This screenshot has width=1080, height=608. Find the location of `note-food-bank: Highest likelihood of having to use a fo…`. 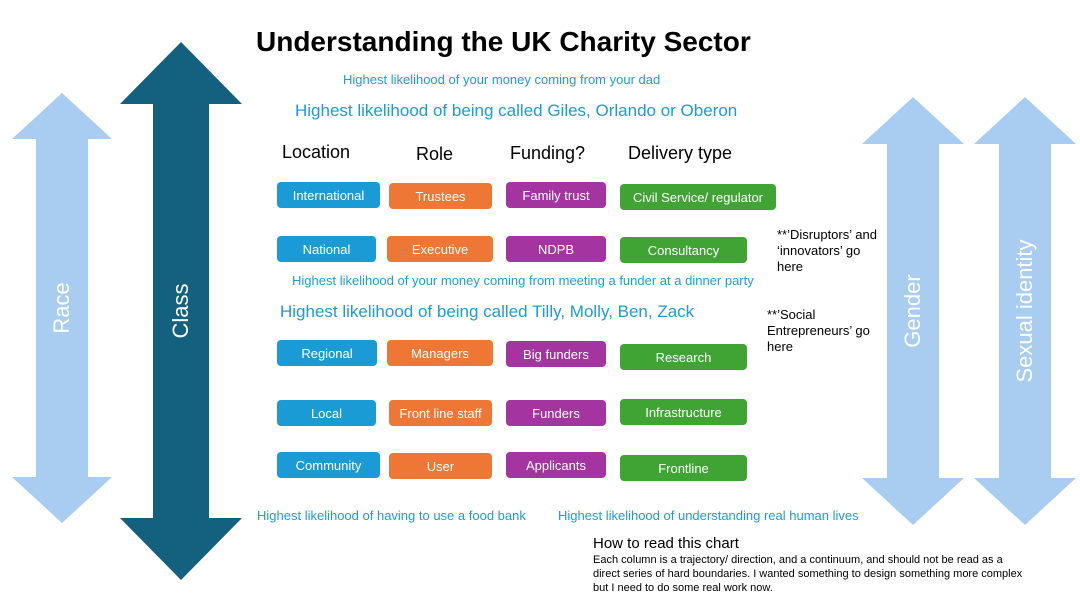

note-food-bank: Highest likelihood of having to use a fo… is located at coordinates (391, 515).